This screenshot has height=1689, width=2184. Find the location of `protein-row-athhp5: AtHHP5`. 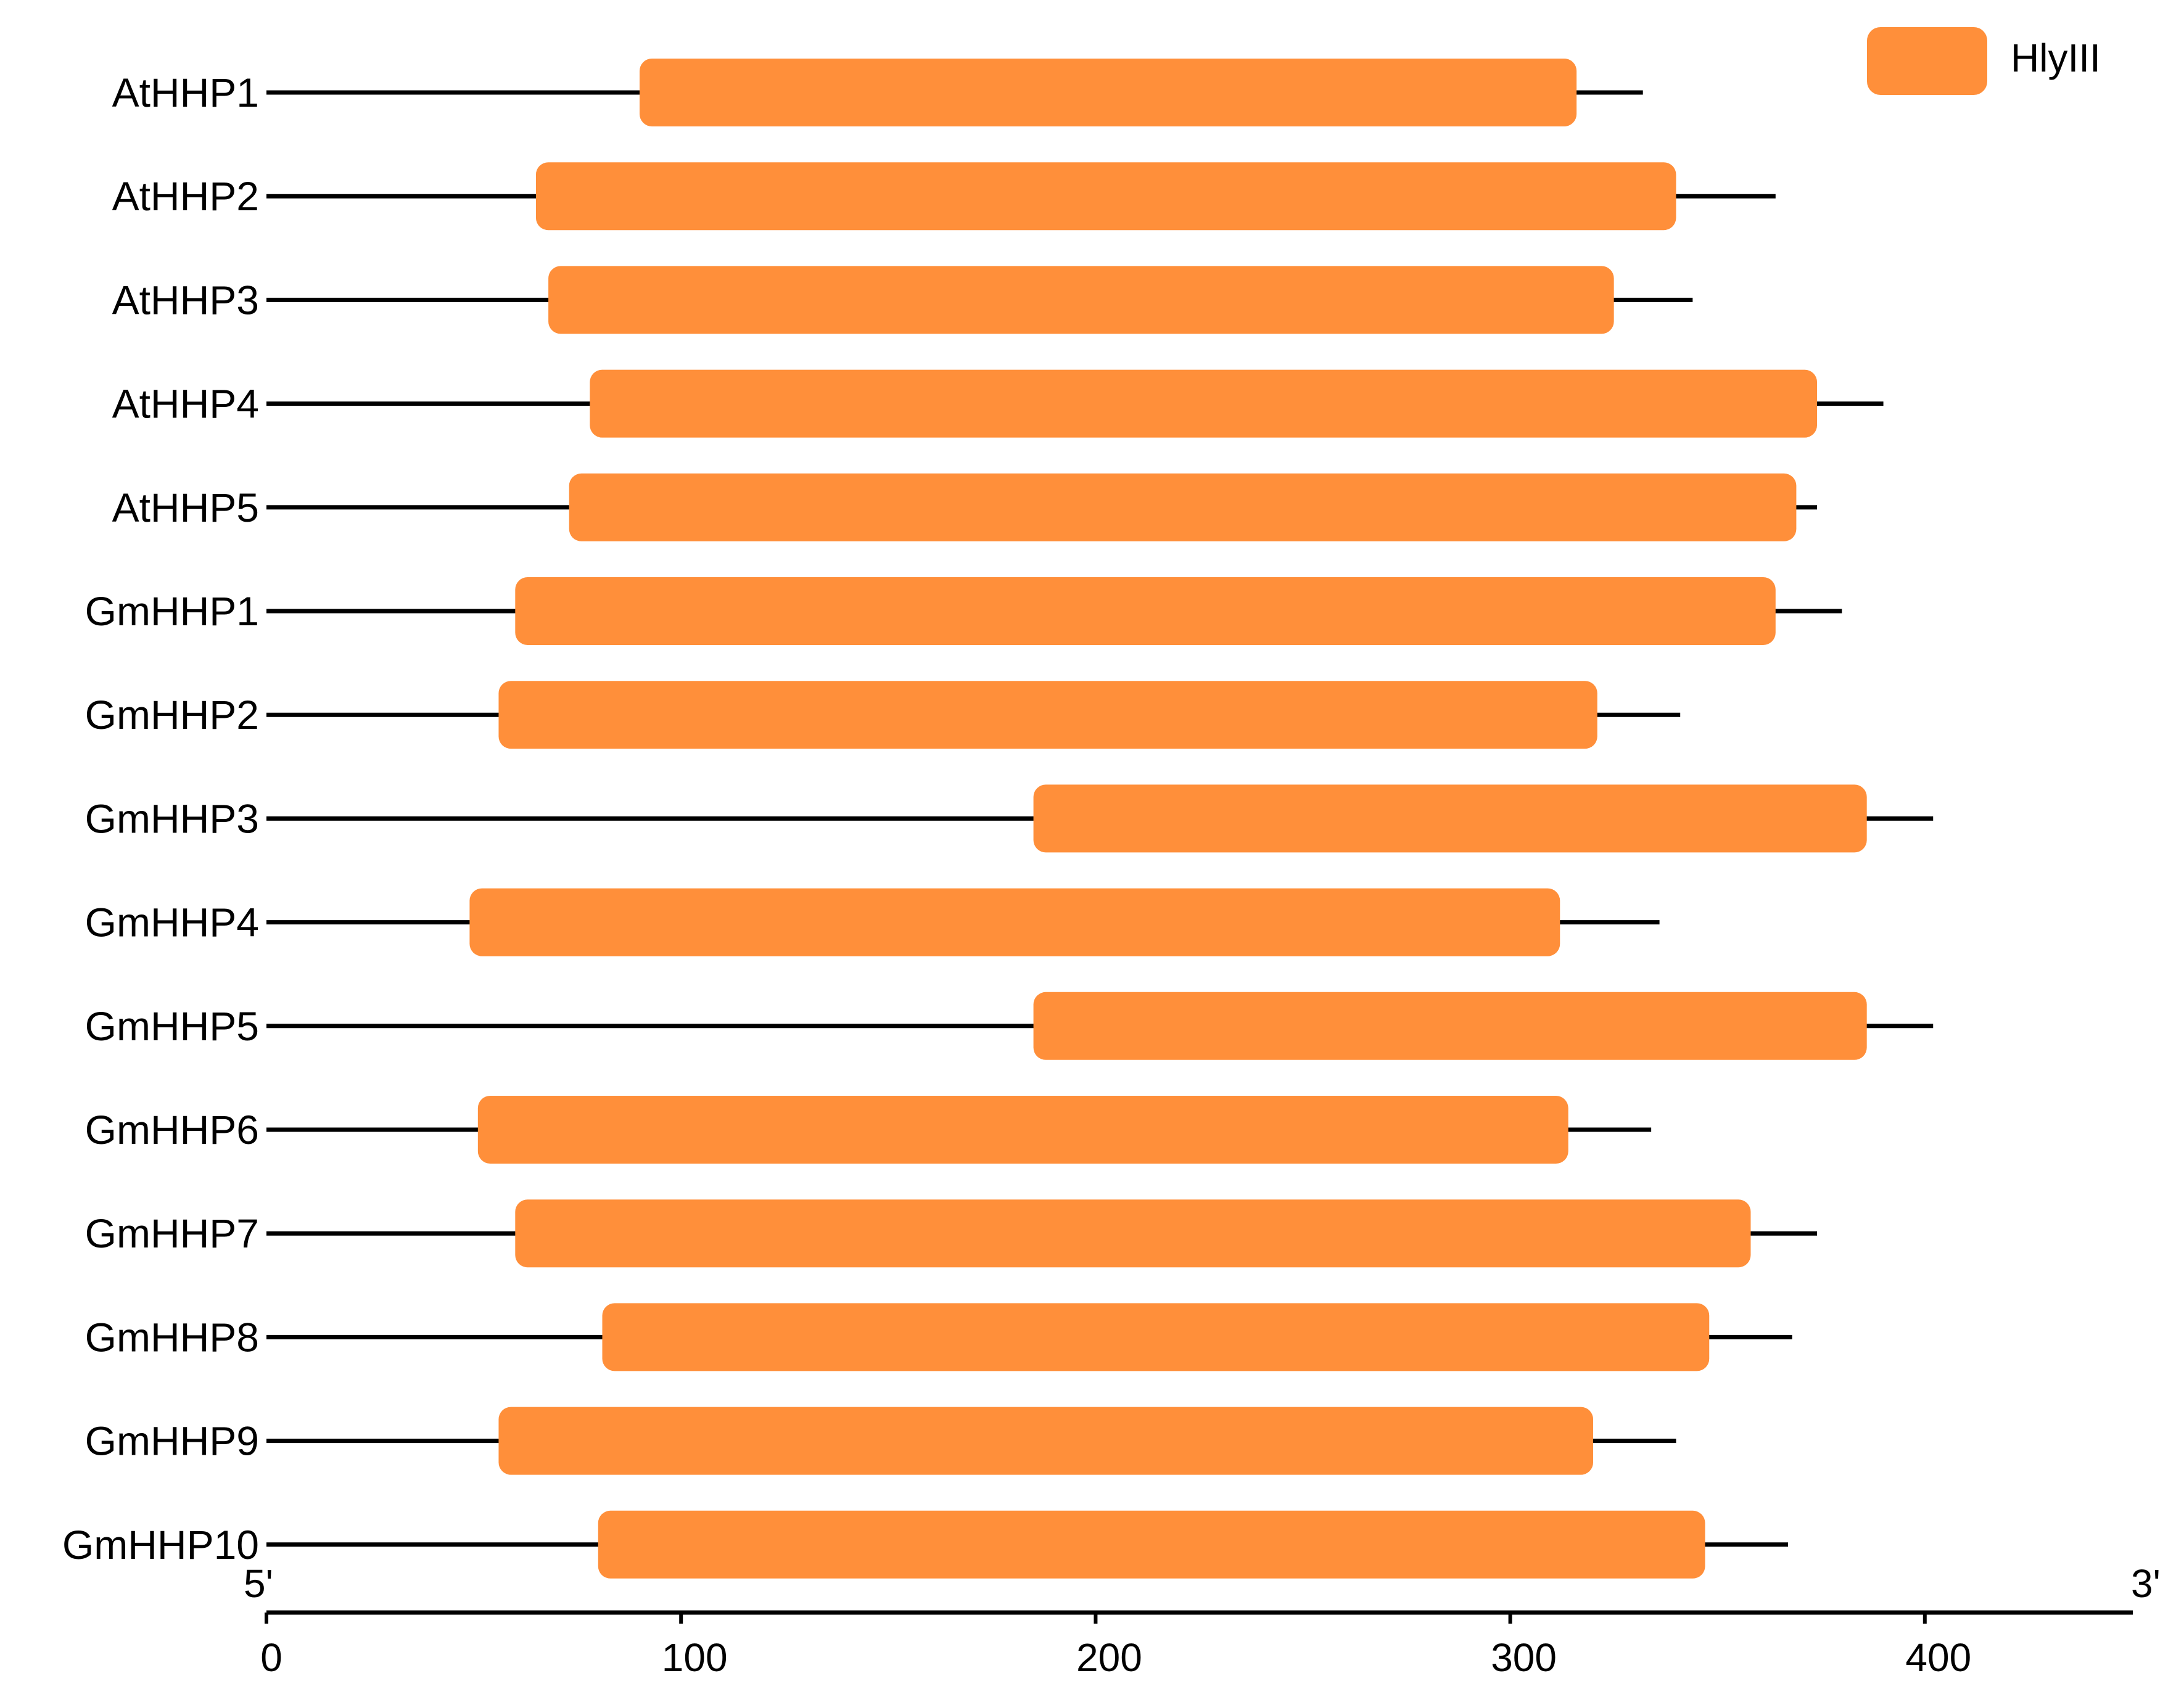

protein-row-athhp5: AtHHP5 is located at coordinates (965, 507).